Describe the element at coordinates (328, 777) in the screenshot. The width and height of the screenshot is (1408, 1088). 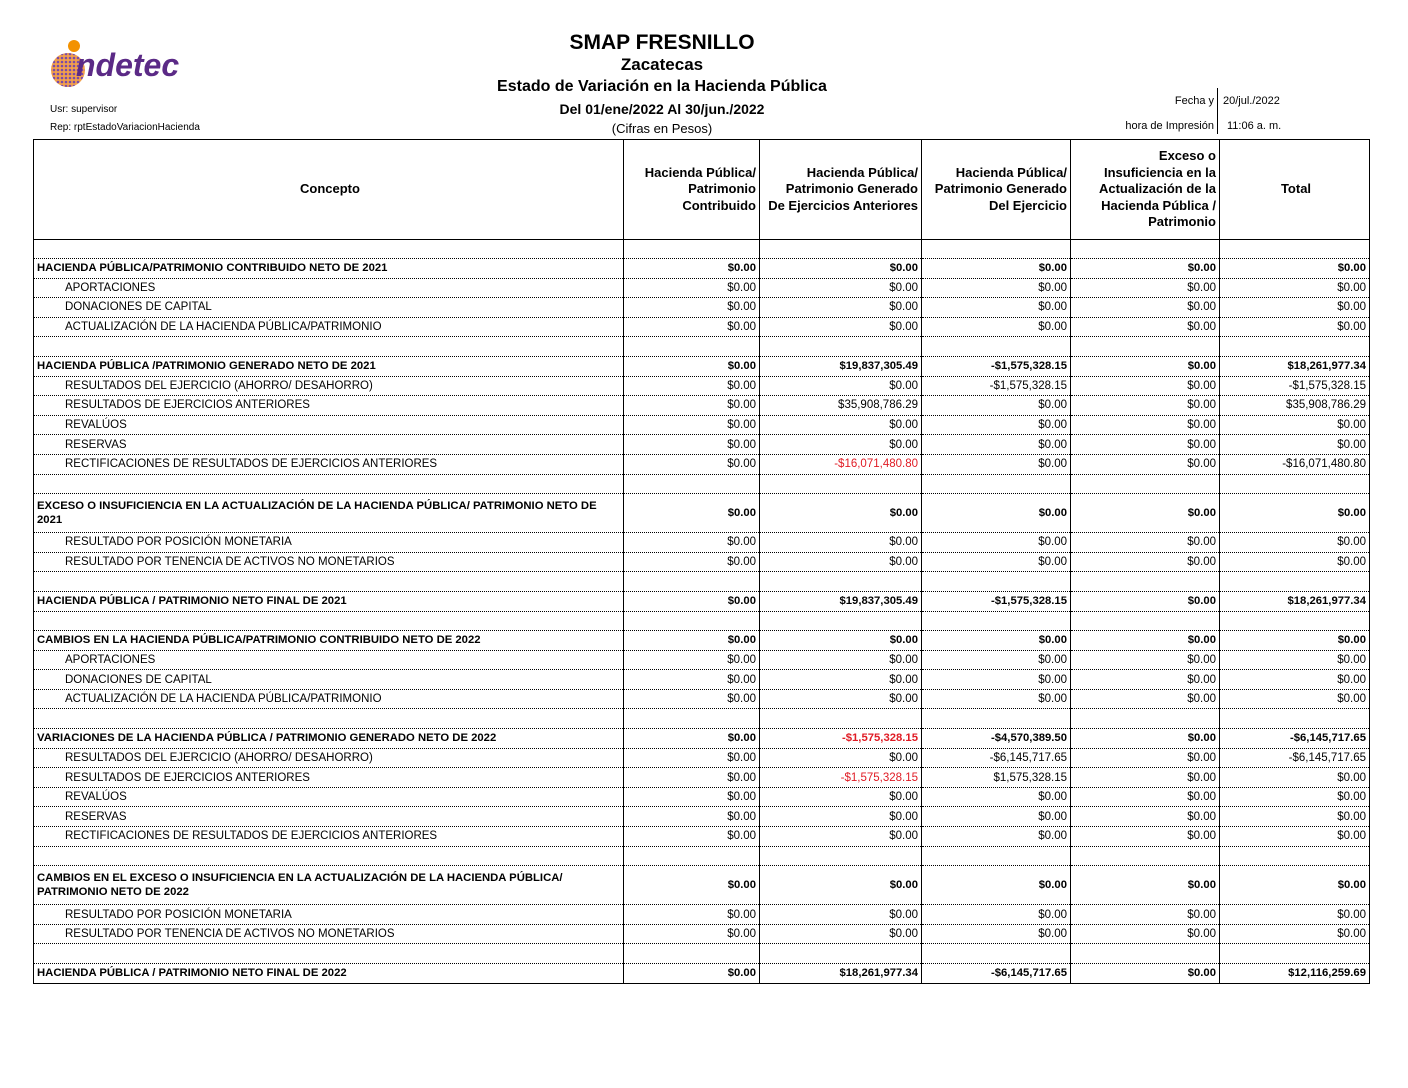
I see `concept-cell: RESULTADOS DE EJERCICIOS ANTERIORES` at that location.